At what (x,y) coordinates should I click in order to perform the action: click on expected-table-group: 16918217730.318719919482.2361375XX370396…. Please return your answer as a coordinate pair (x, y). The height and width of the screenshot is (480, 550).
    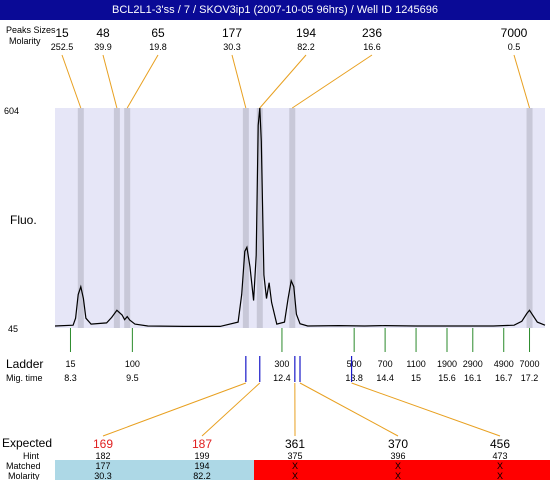
    Looking at the image, I should click on (302, 458).